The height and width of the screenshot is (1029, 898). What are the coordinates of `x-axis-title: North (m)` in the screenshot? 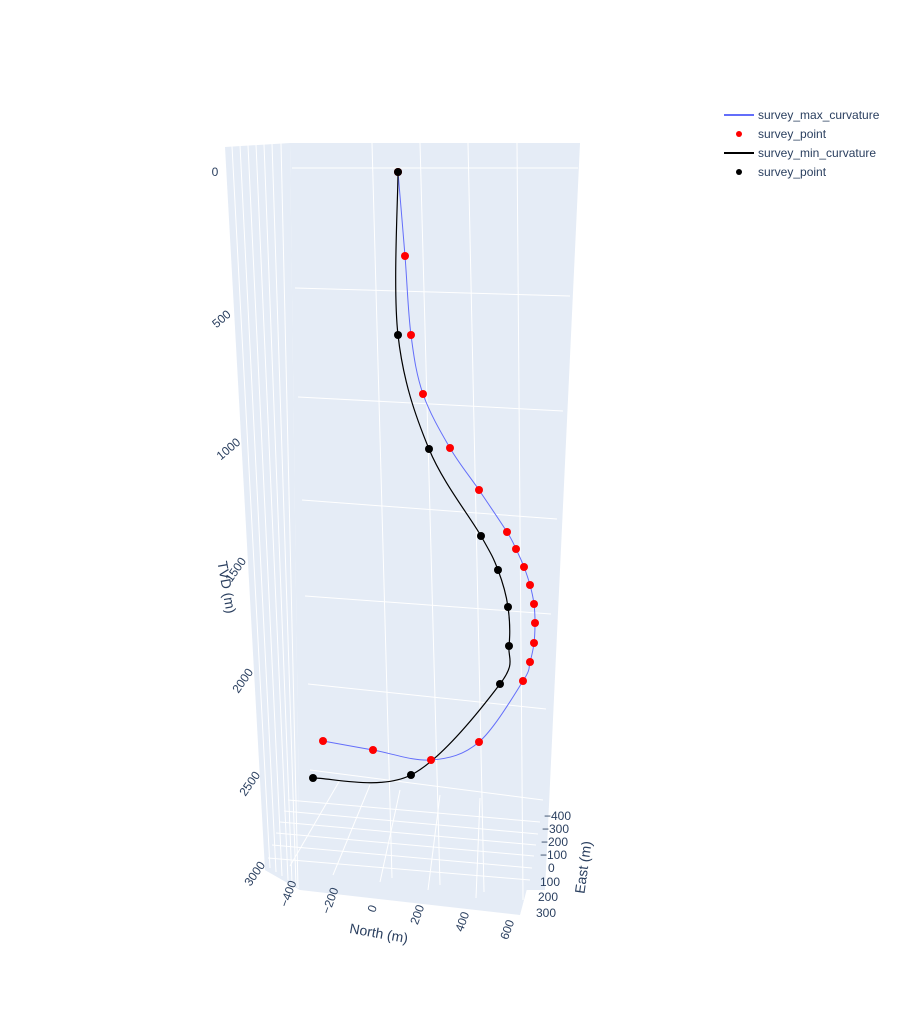 It's located at (378, 933).